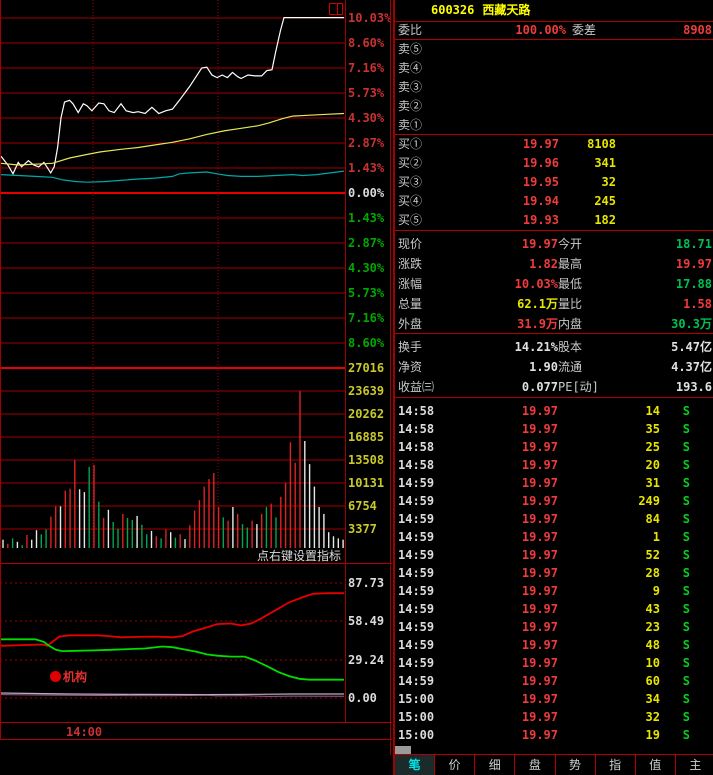  Describe the element at coordinates (574, 765) in the screenshot. I see `tab-势: 势` at that location.